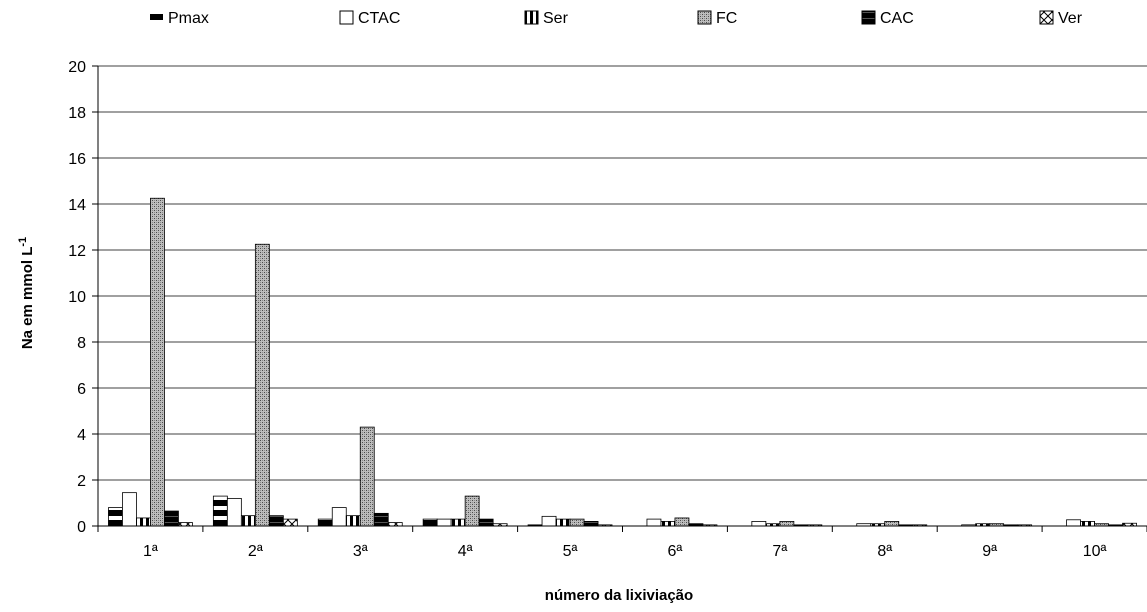 The width and height of the screenshot is (1147, 612). I want to click on y-tick-label: 16, so click(77, 159).